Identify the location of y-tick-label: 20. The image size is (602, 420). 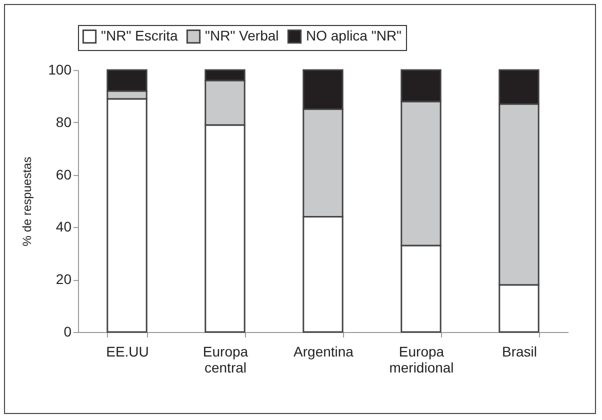
(64, 279).